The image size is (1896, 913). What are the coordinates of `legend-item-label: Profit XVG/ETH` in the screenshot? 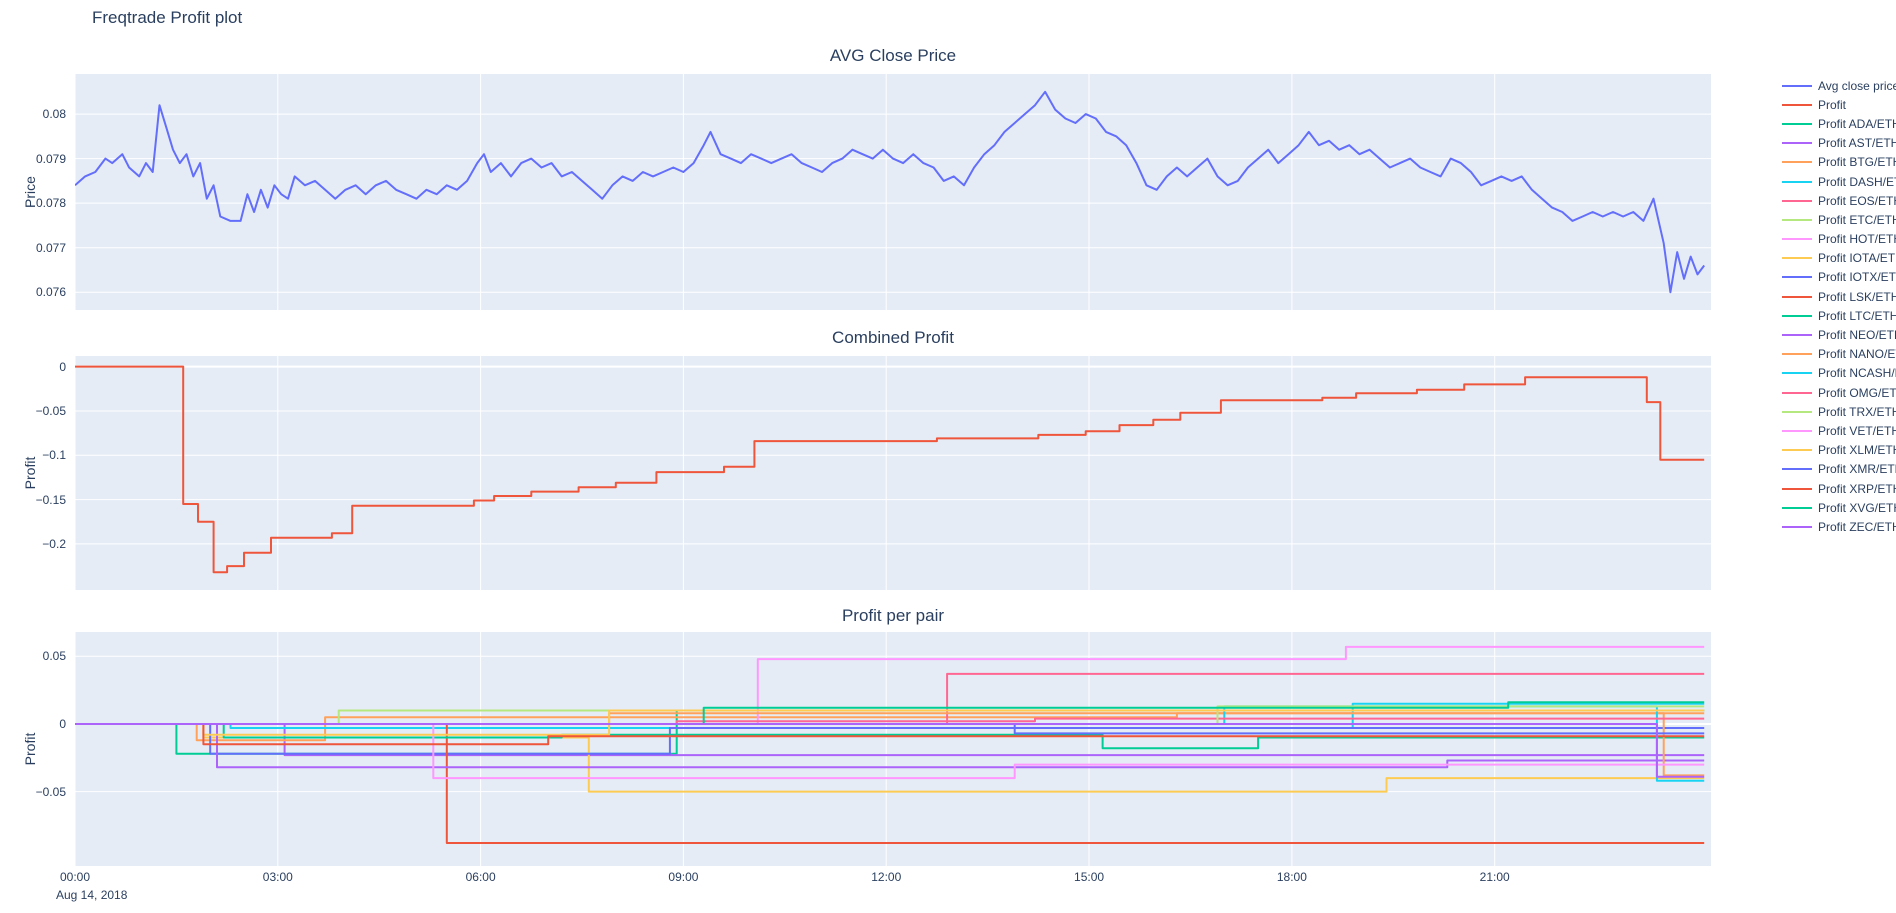 It's located at (1857, 507).